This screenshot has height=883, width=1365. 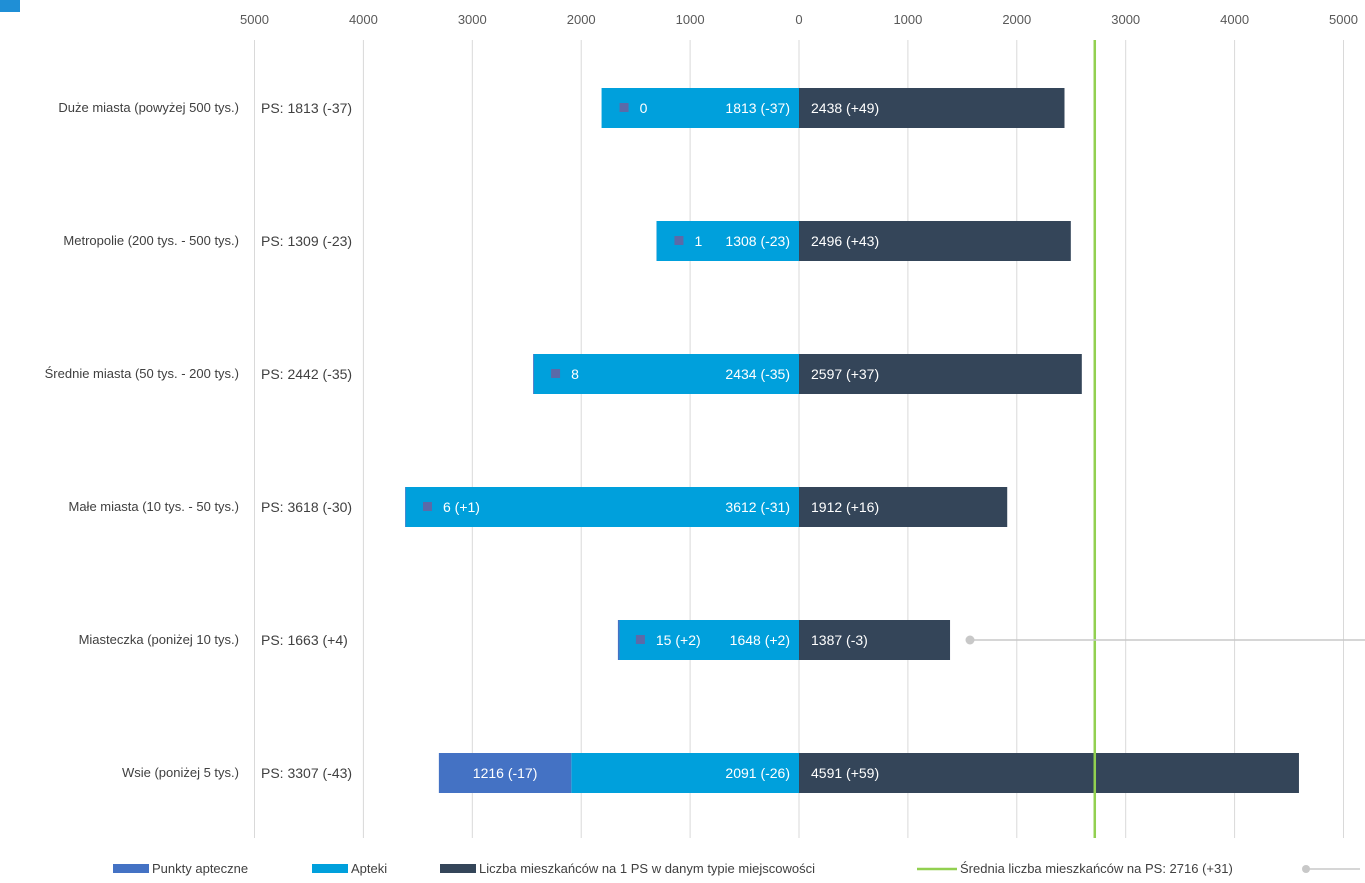 I want to click on mieszkancy-data-label: 2438 (+49), so click(x=845, y=108).